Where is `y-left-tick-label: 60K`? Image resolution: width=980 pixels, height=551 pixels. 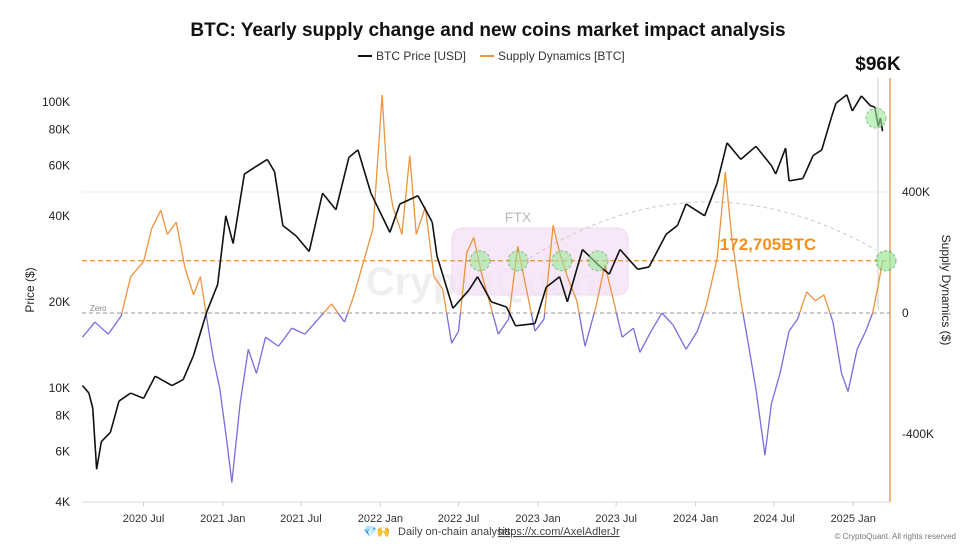 y-left-tick-label: 60K is located at coordinates (59, 165).